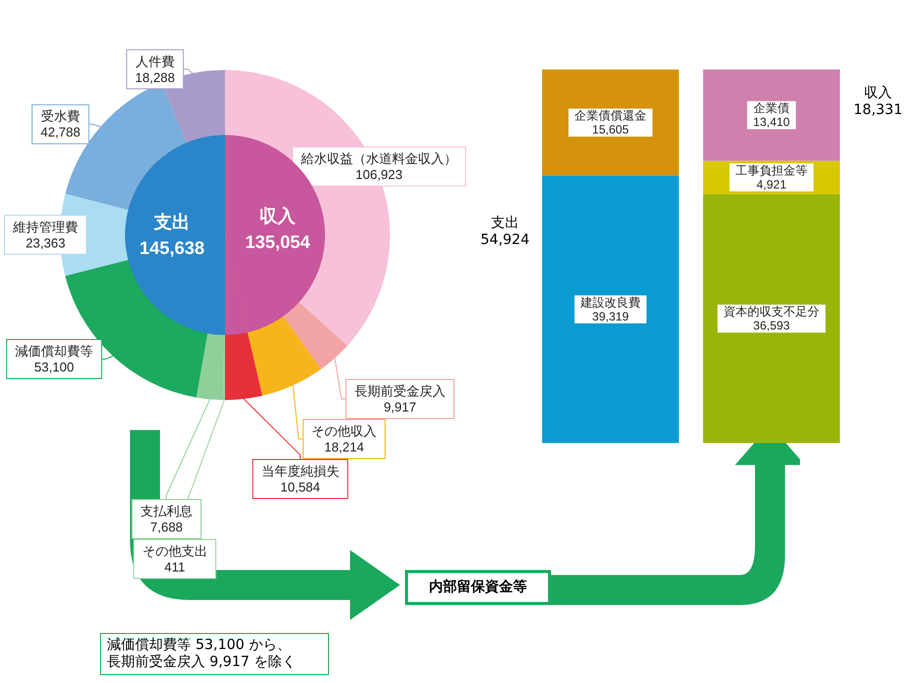 This screenshot has height=683, width=912. What do you see at coordinates (278, 216) in the screenshot?
I see `slice-label: 収入` at bounding box center [278, 216].